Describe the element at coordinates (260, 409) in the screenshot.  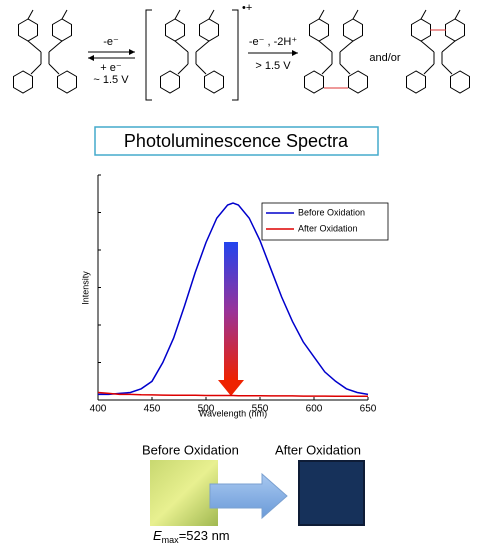
I see `x-tick-label: 550` at that location.